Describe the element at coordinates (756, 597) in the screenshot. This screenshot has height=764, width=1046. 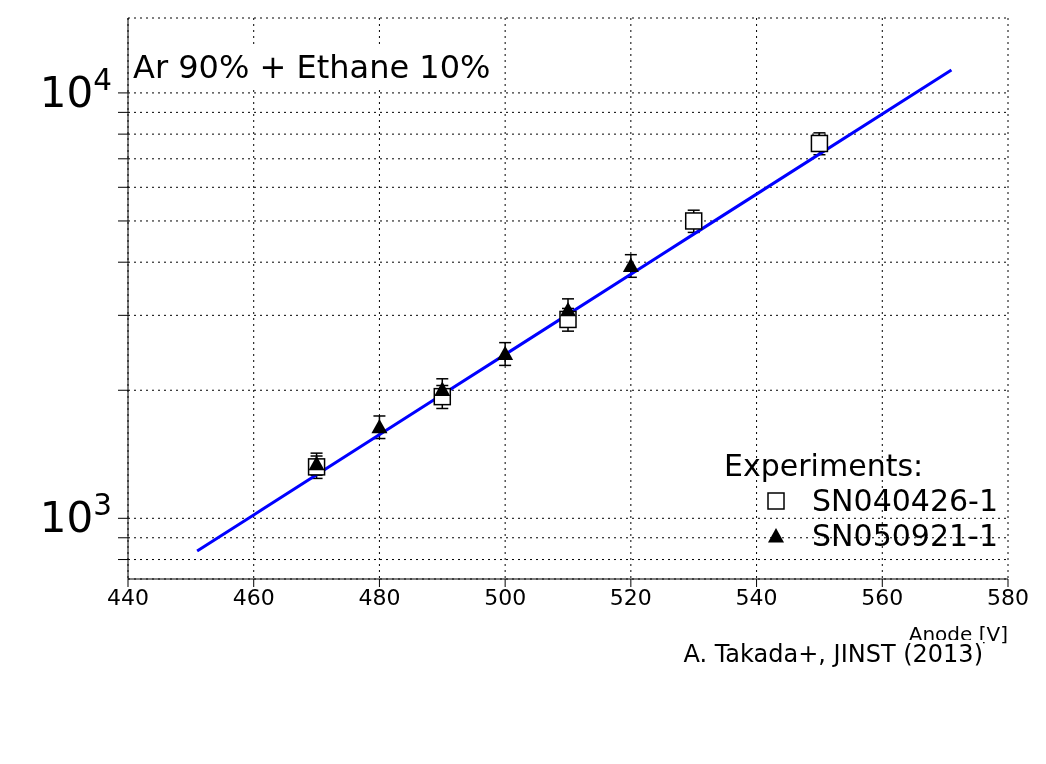
I see `x-tick-label: 540` at that location.